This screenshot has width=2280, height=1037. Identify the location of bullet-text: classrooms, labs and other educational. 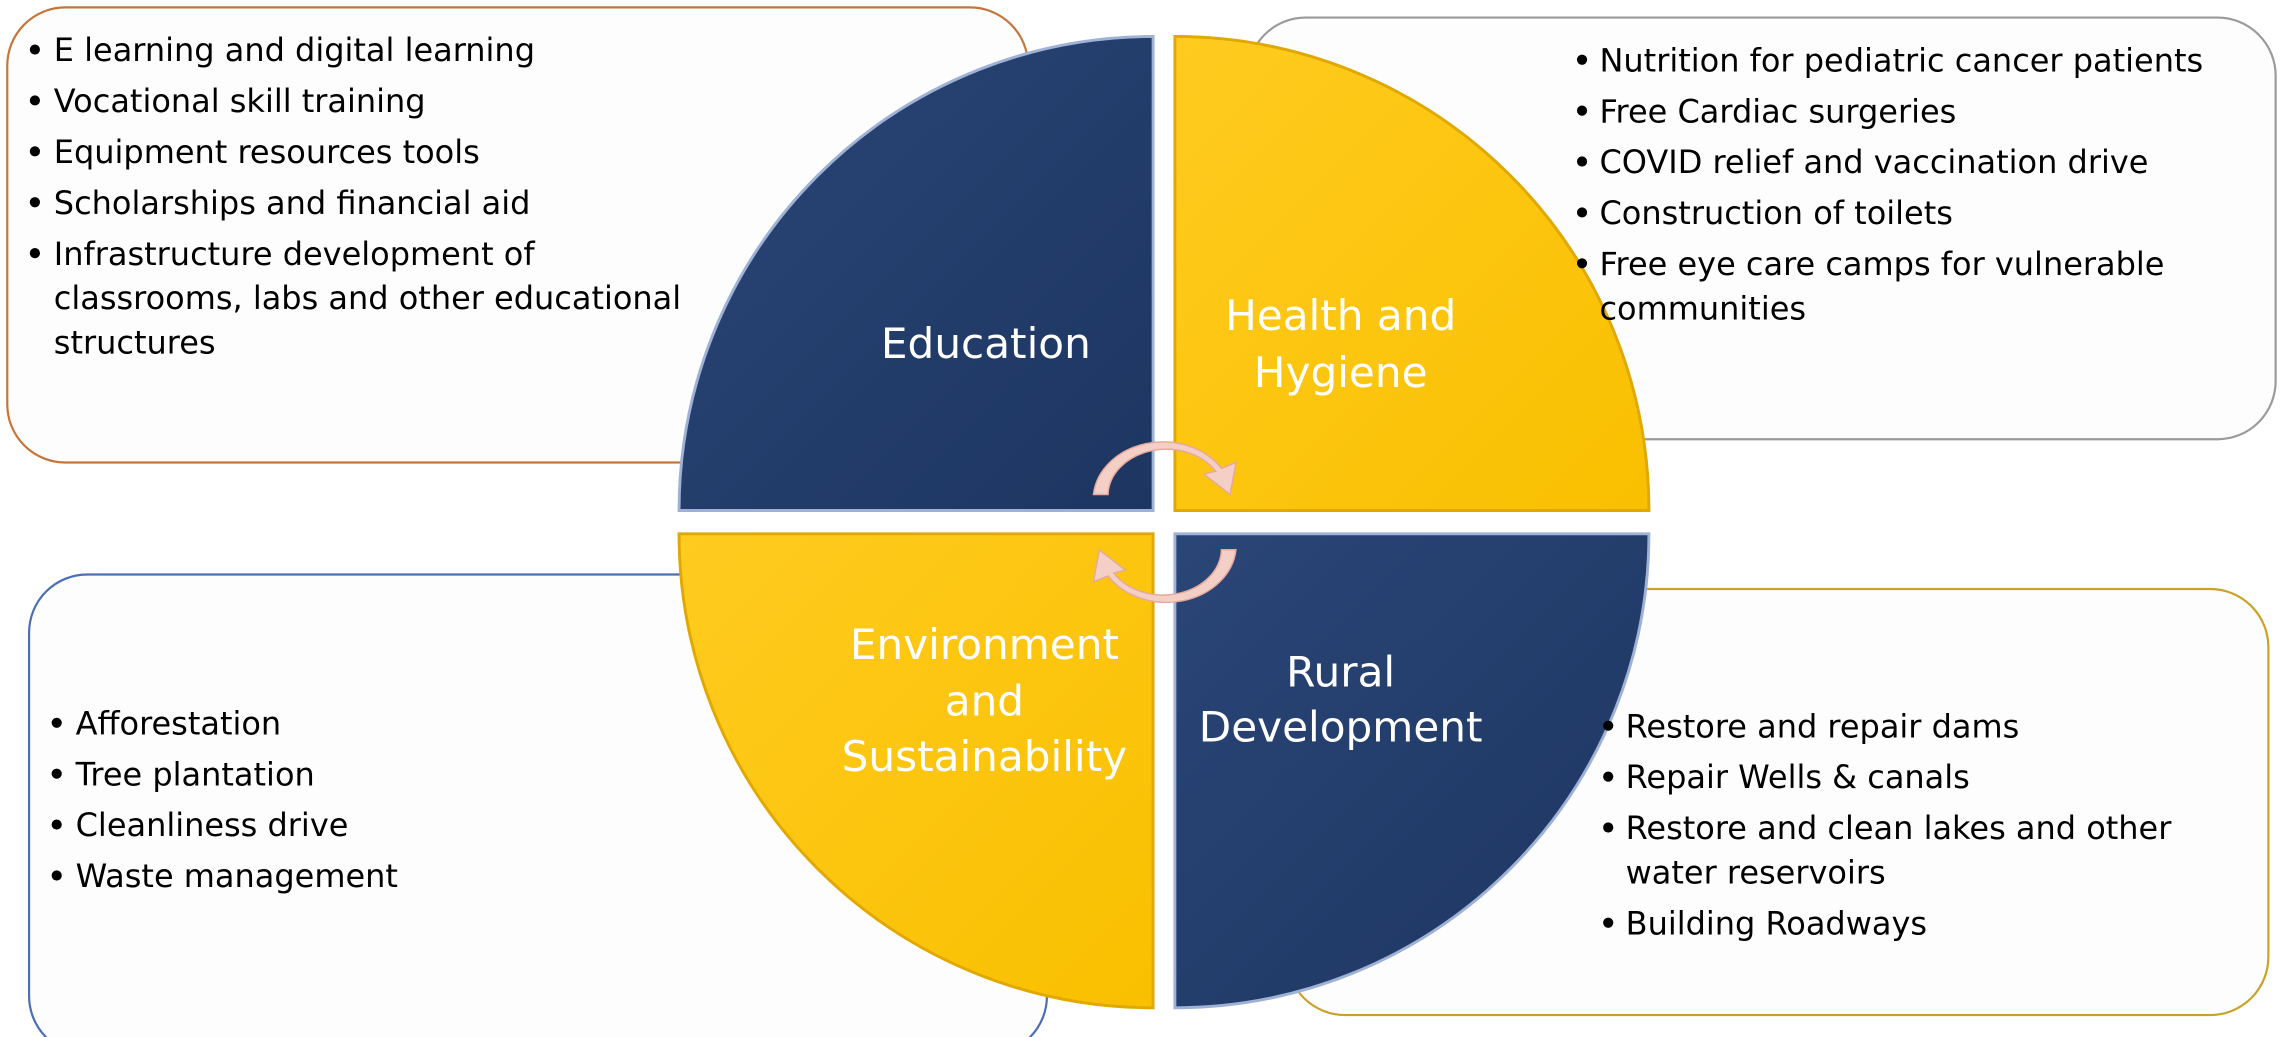
(367, 298).